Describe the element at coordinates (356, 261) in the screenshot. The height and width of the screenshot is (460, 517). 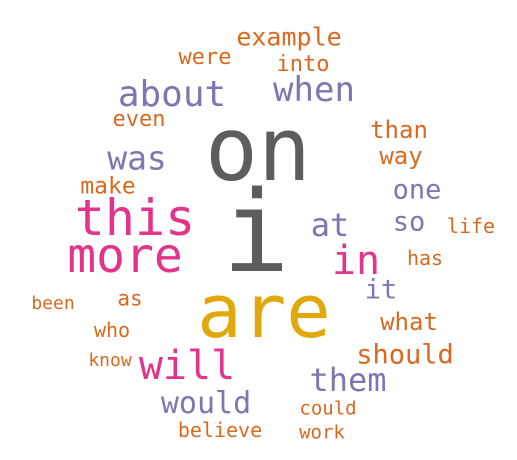
I see `word-in: in` at that location.